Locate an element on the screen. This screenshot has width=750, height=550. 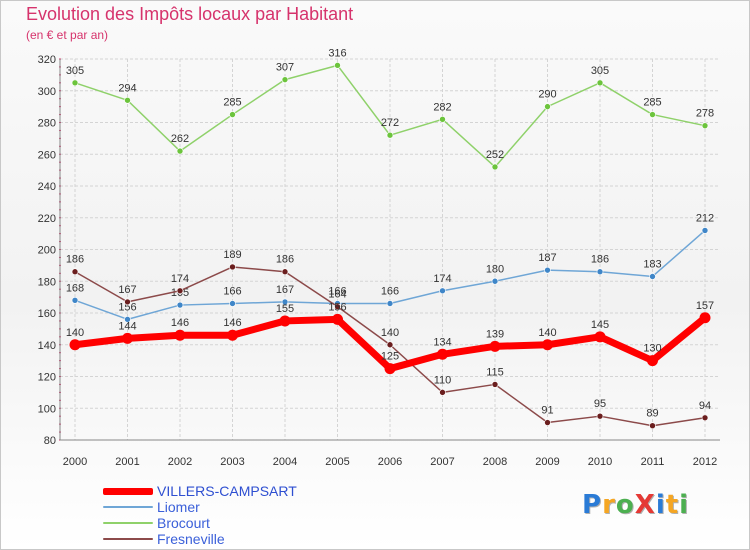
data-label-villers-campsart: 157 is located at coordinates (705, 306).